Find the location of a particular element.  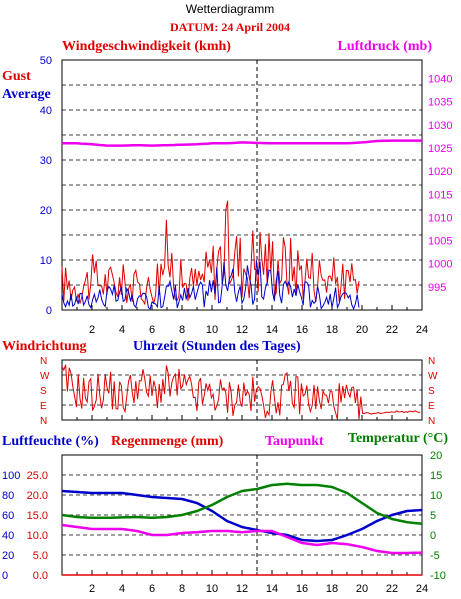

humidity-tick-label: 20 is located at coordinates (8, 556).